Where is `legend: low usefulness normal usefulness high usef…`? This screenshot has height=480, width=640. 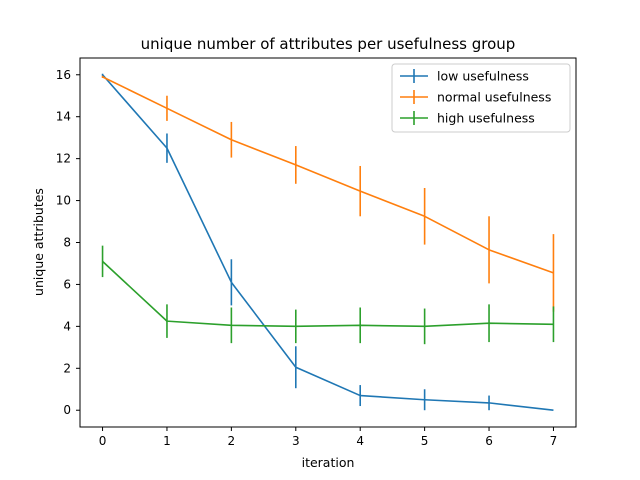
legend: low usefulness normal usefulness high usef… is located at coordinates (481, 98).